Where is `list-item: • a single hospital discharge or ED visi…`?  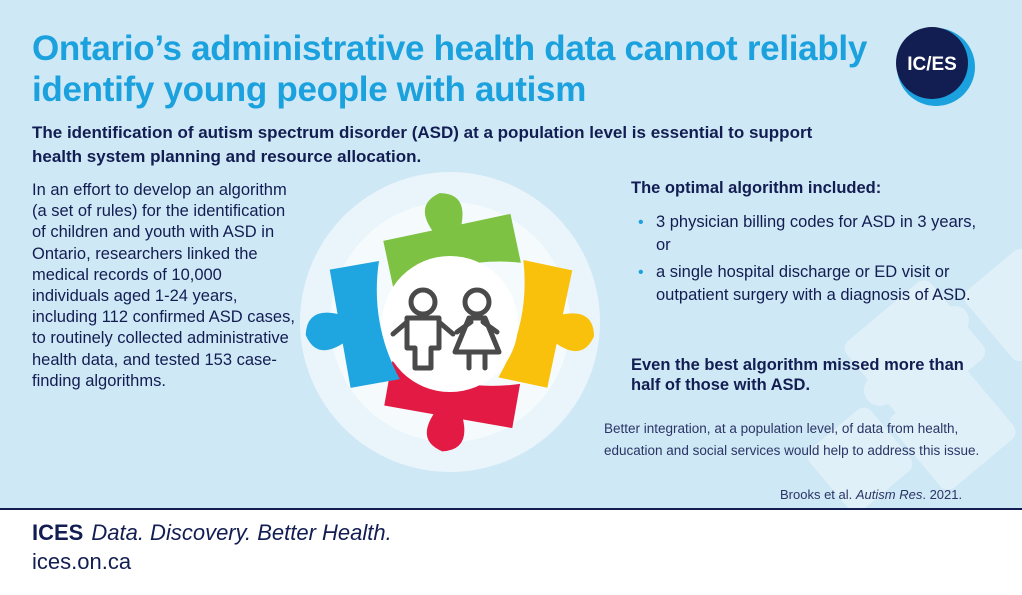 list-item: • a single hospital discharge or ED visi… is located at coordinates (811, 284).